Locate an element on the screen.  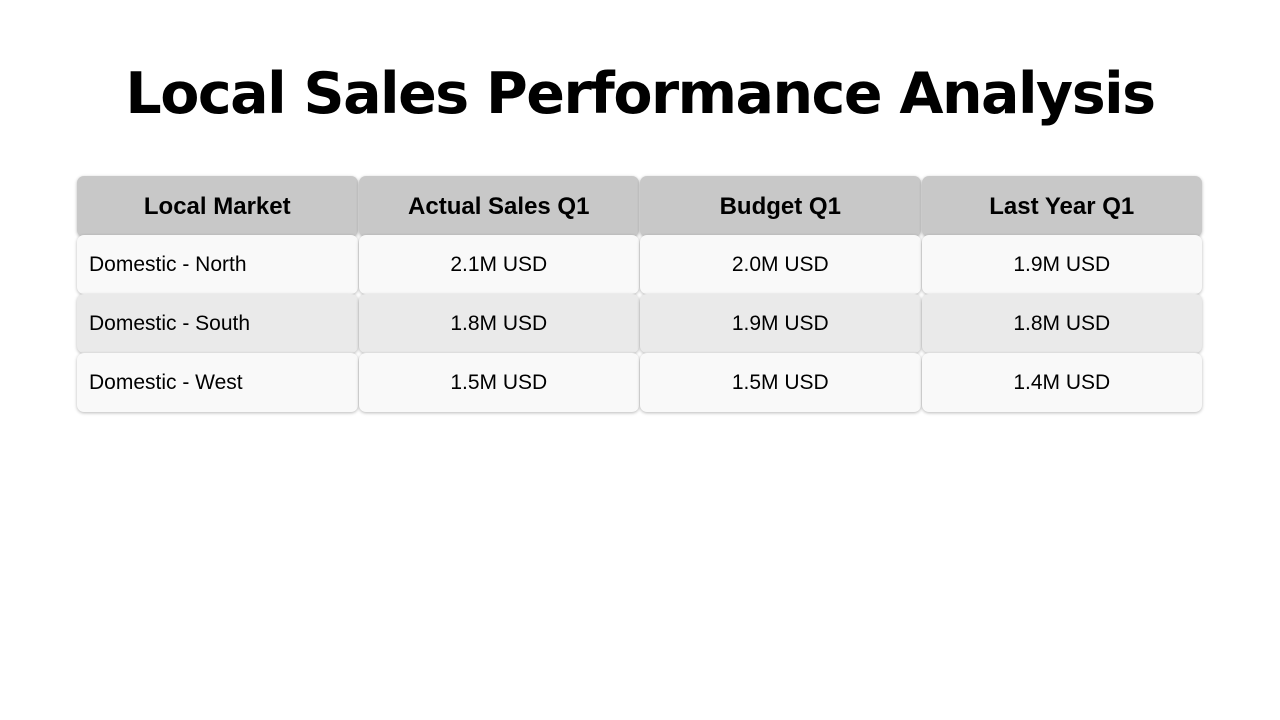
table-cell-last-year: 1.8M USD is located at coordinates (1061, 323).